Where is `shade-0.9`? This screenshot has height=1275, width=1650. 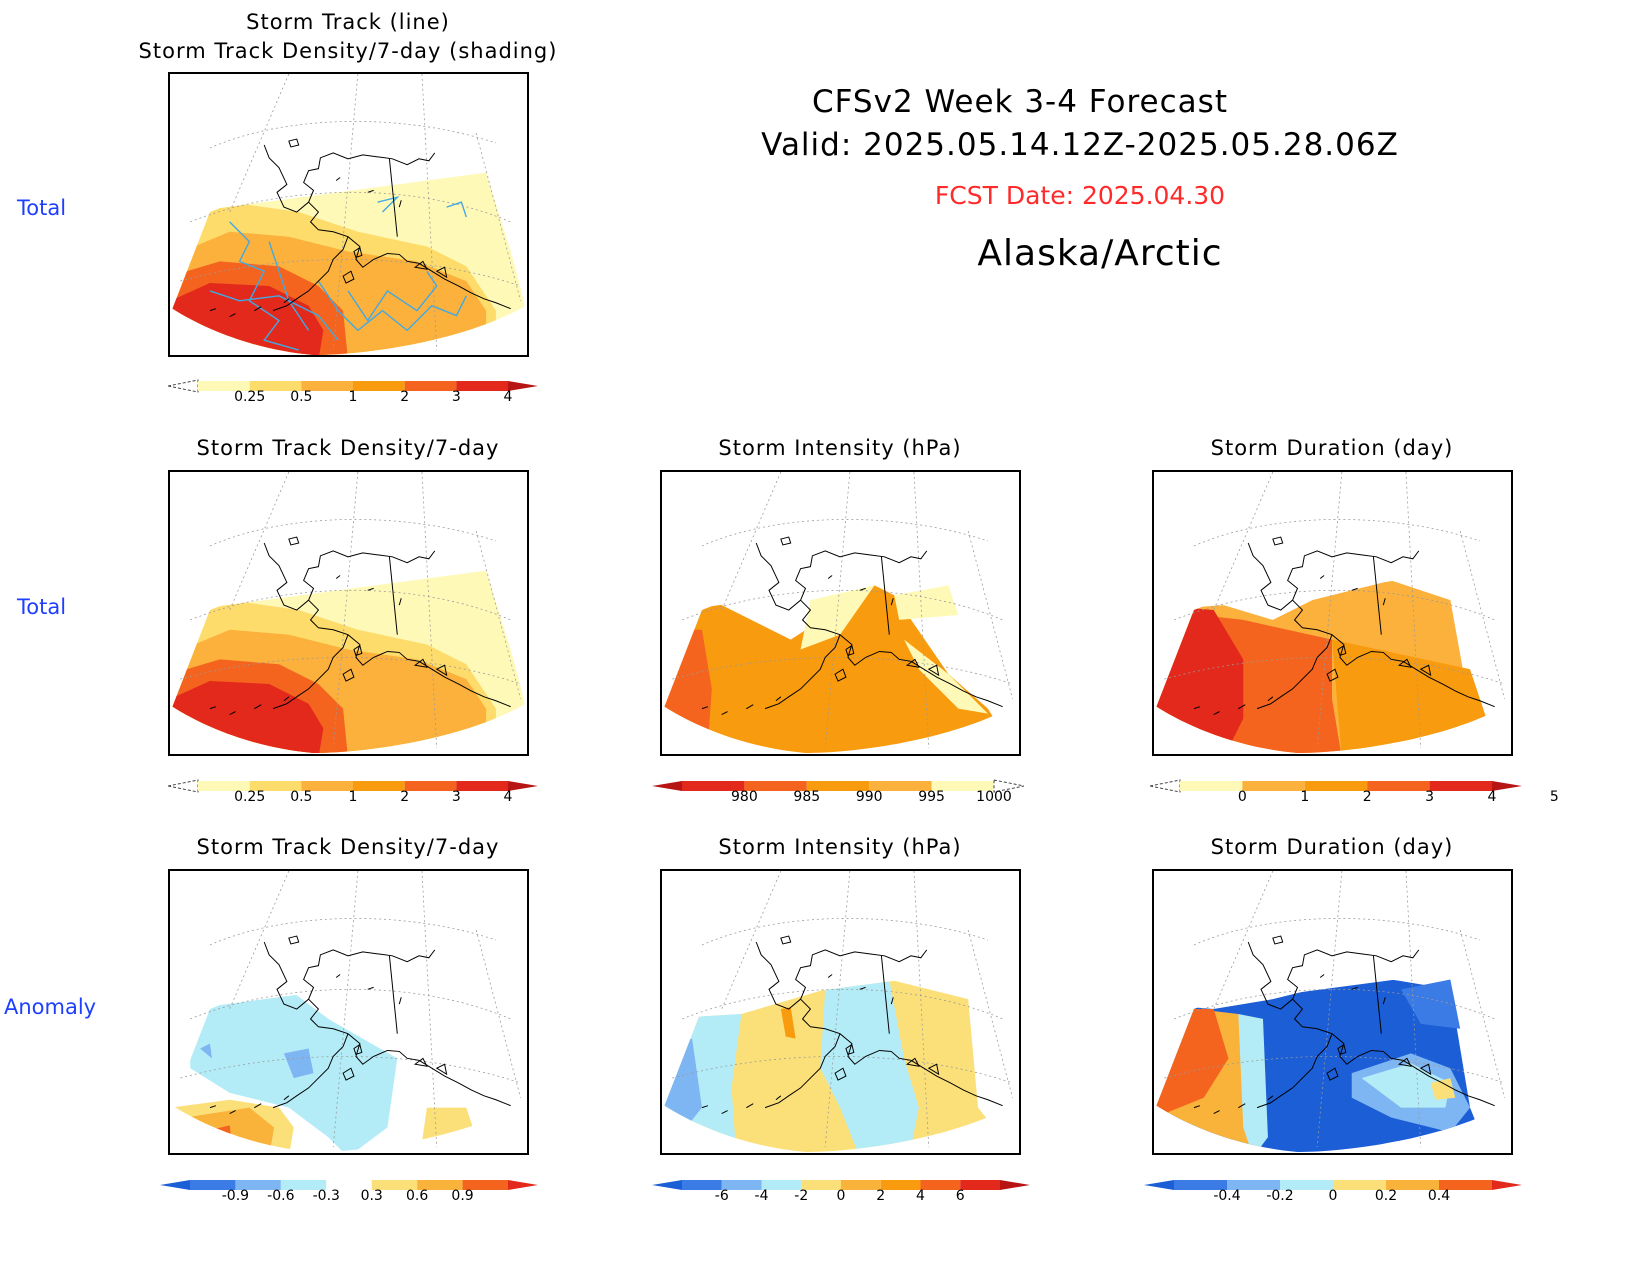
shade-0.9 is located at coordinates (216, 1135).